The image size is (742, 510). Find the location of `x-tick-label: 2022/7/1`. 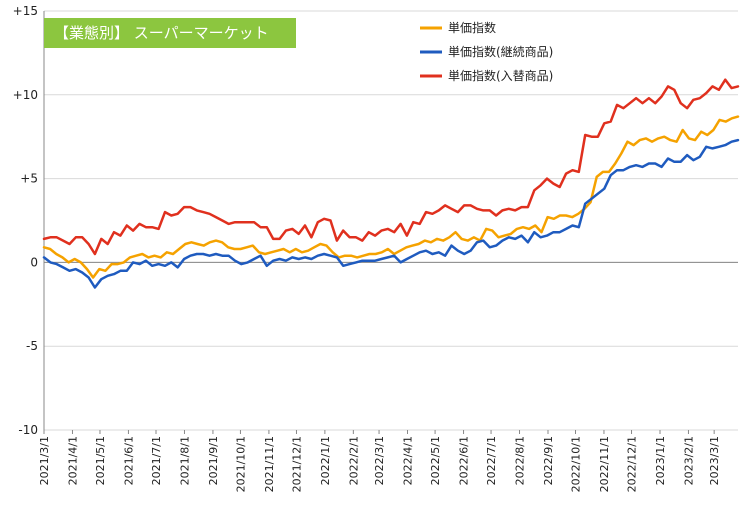

x-tick-label: 2022/7/1 is located at coordinates (491, 460).